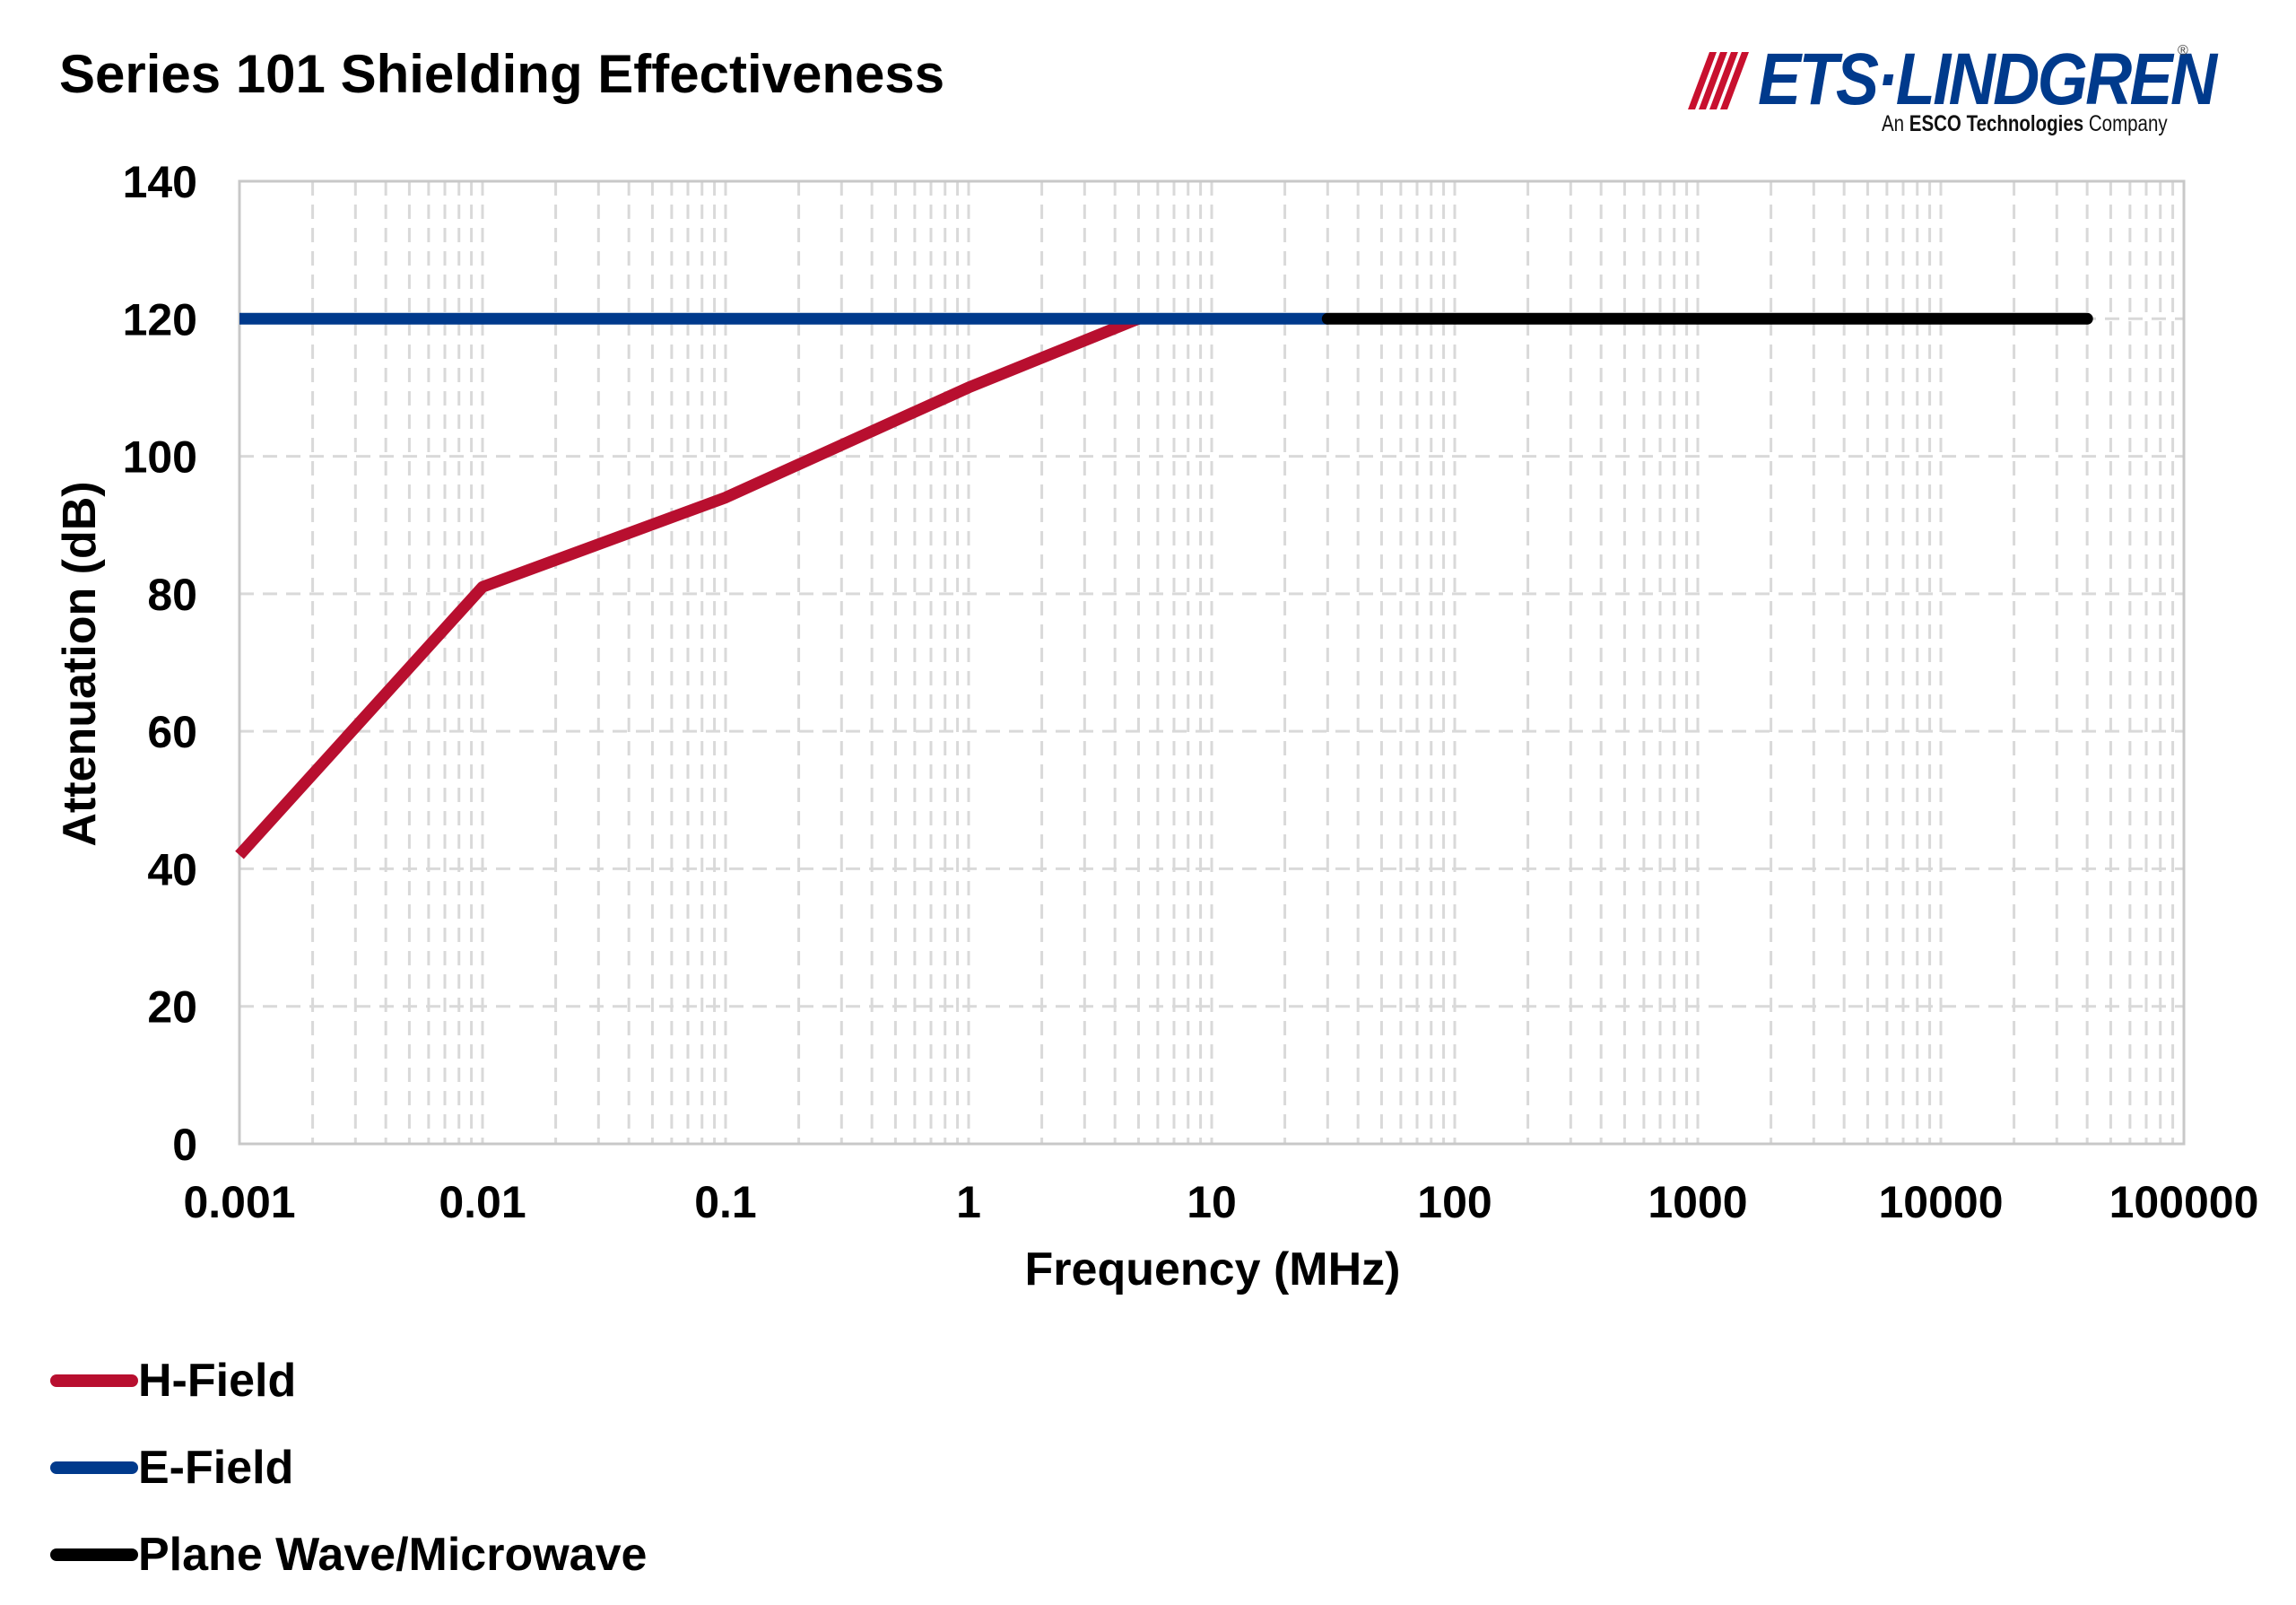 This screenshot has height=1605, width=2296. I want to click on x-tick-label: 0.01, so click(482, 1202).